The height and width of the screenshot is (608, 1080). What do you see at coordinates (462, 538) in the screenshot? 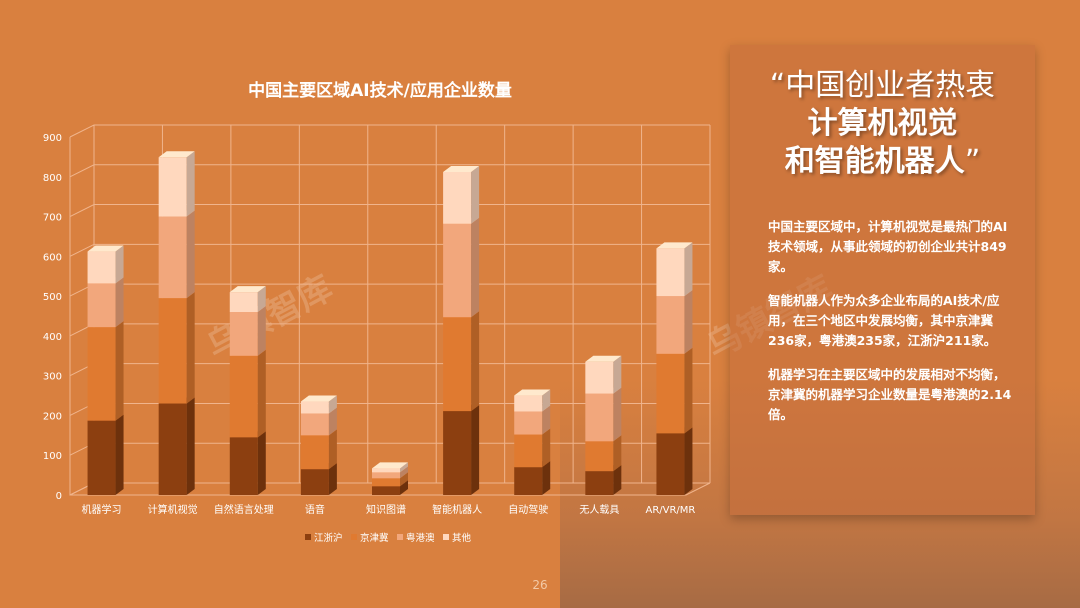
I see `legend-label: 其他` at bounding box center [462, 538].